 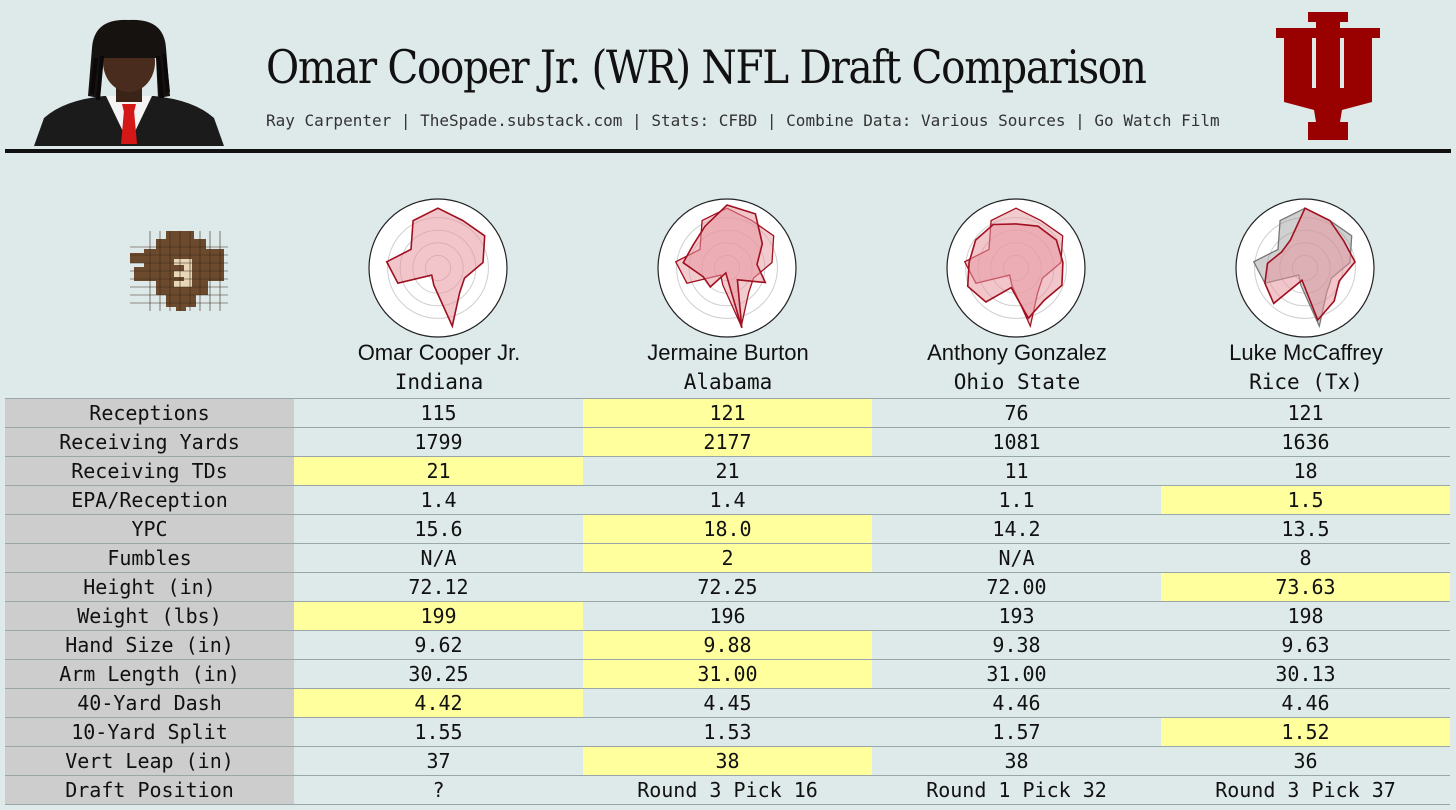 What do you see at coordinates (1306, 352) in the screenshot?
I see `player-name-4: Luke McCaffrey` at bounding box center [1306, 352].